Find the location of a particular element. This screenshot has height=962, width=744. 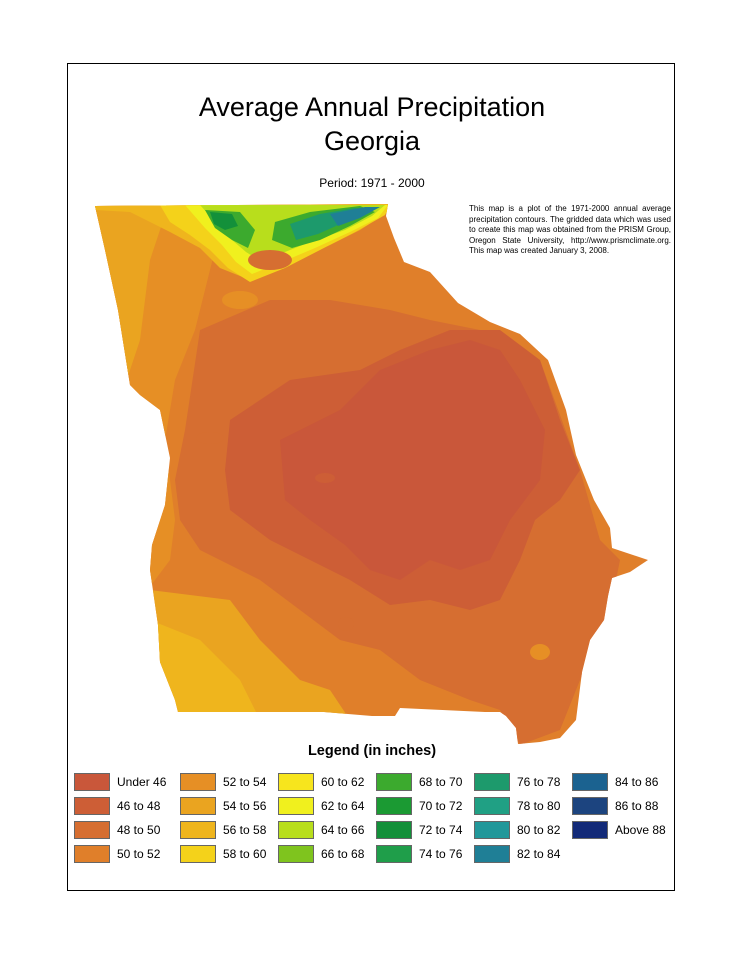

legend-item: 58 to 60 is located at coordinates (223, 854).